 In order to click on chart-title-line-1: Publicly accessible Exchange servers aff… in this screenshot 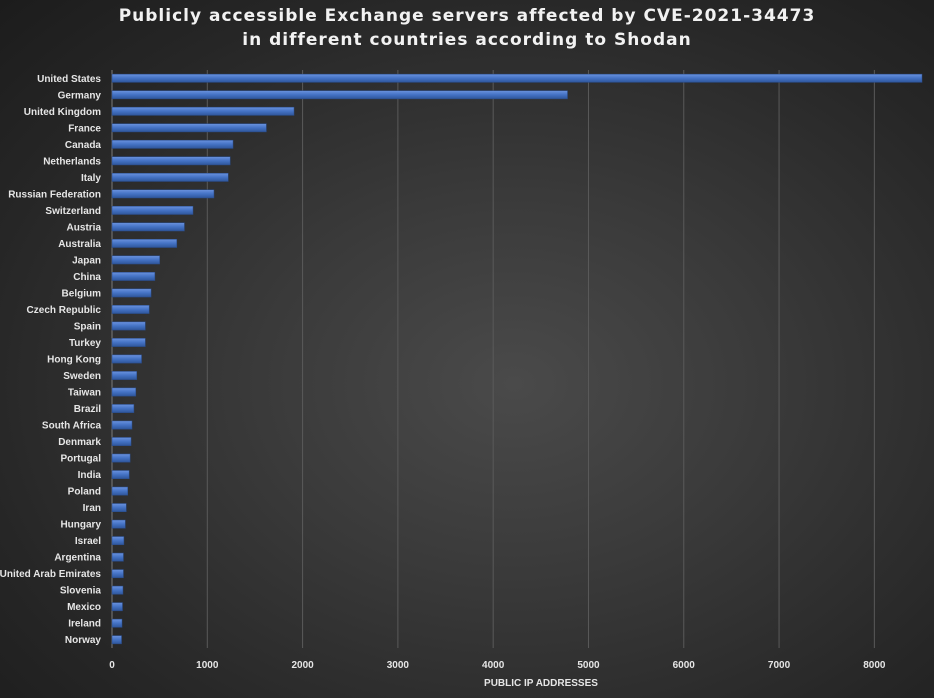, I will do `click(467, 16)`.